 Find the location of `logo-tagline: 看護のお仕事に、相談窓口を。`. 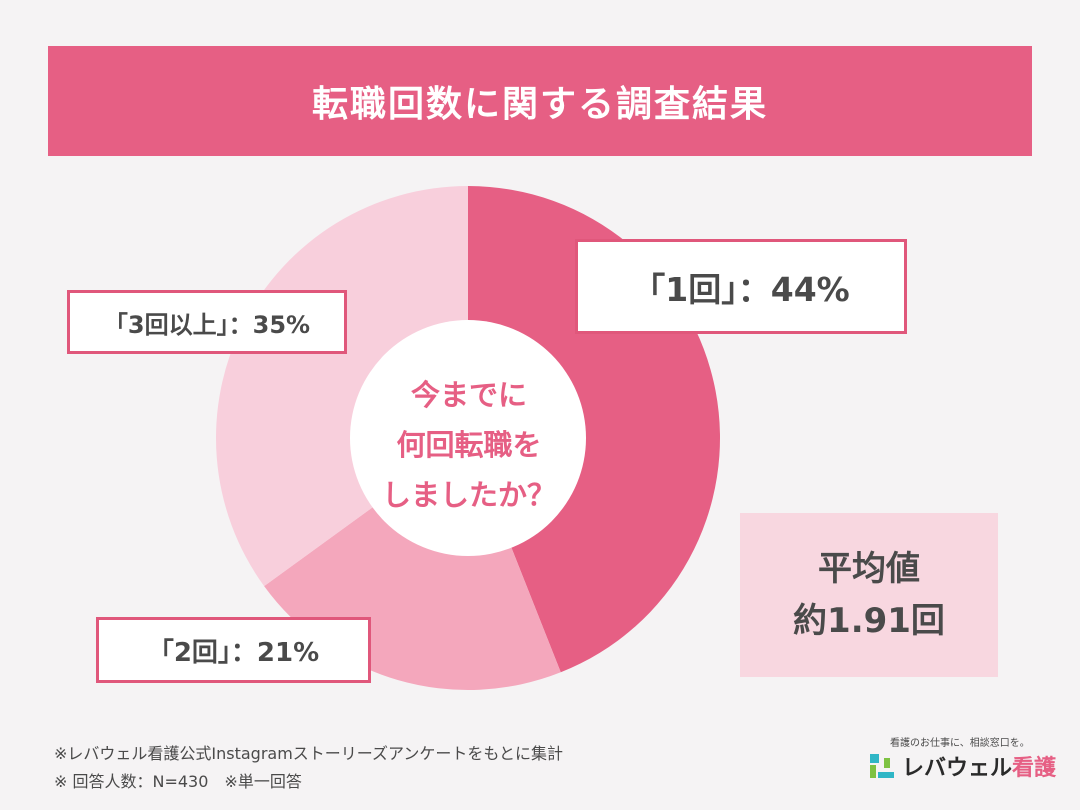

logo-tagline: 看護のお仕事に、相談窓口を。 is located at coordinates (960, 743).